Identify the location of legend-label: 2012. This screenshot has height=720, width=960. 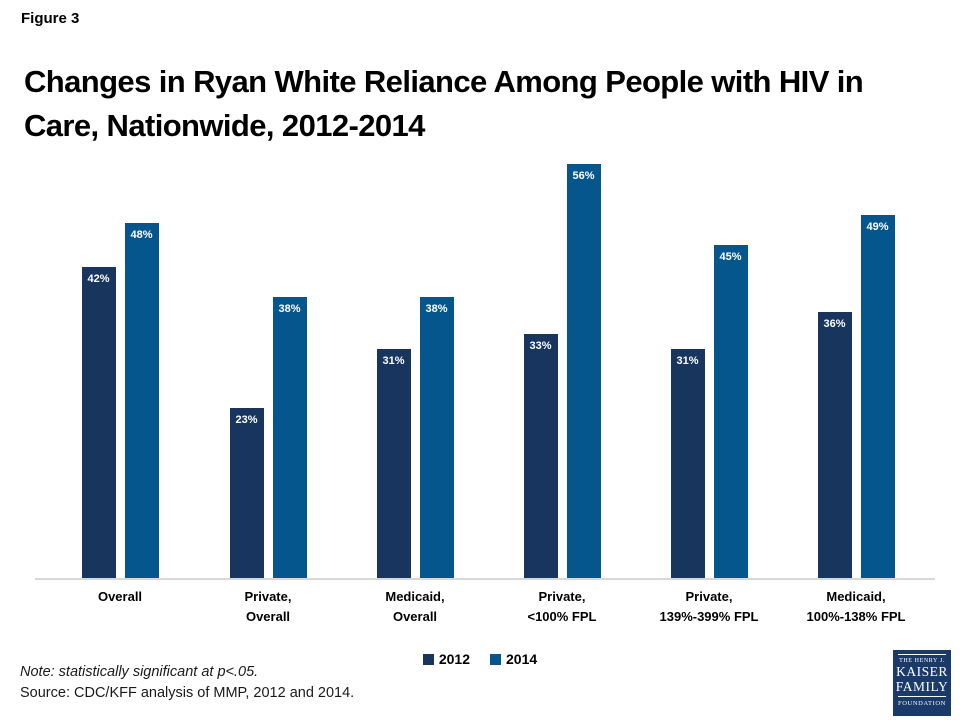
(454, 659).